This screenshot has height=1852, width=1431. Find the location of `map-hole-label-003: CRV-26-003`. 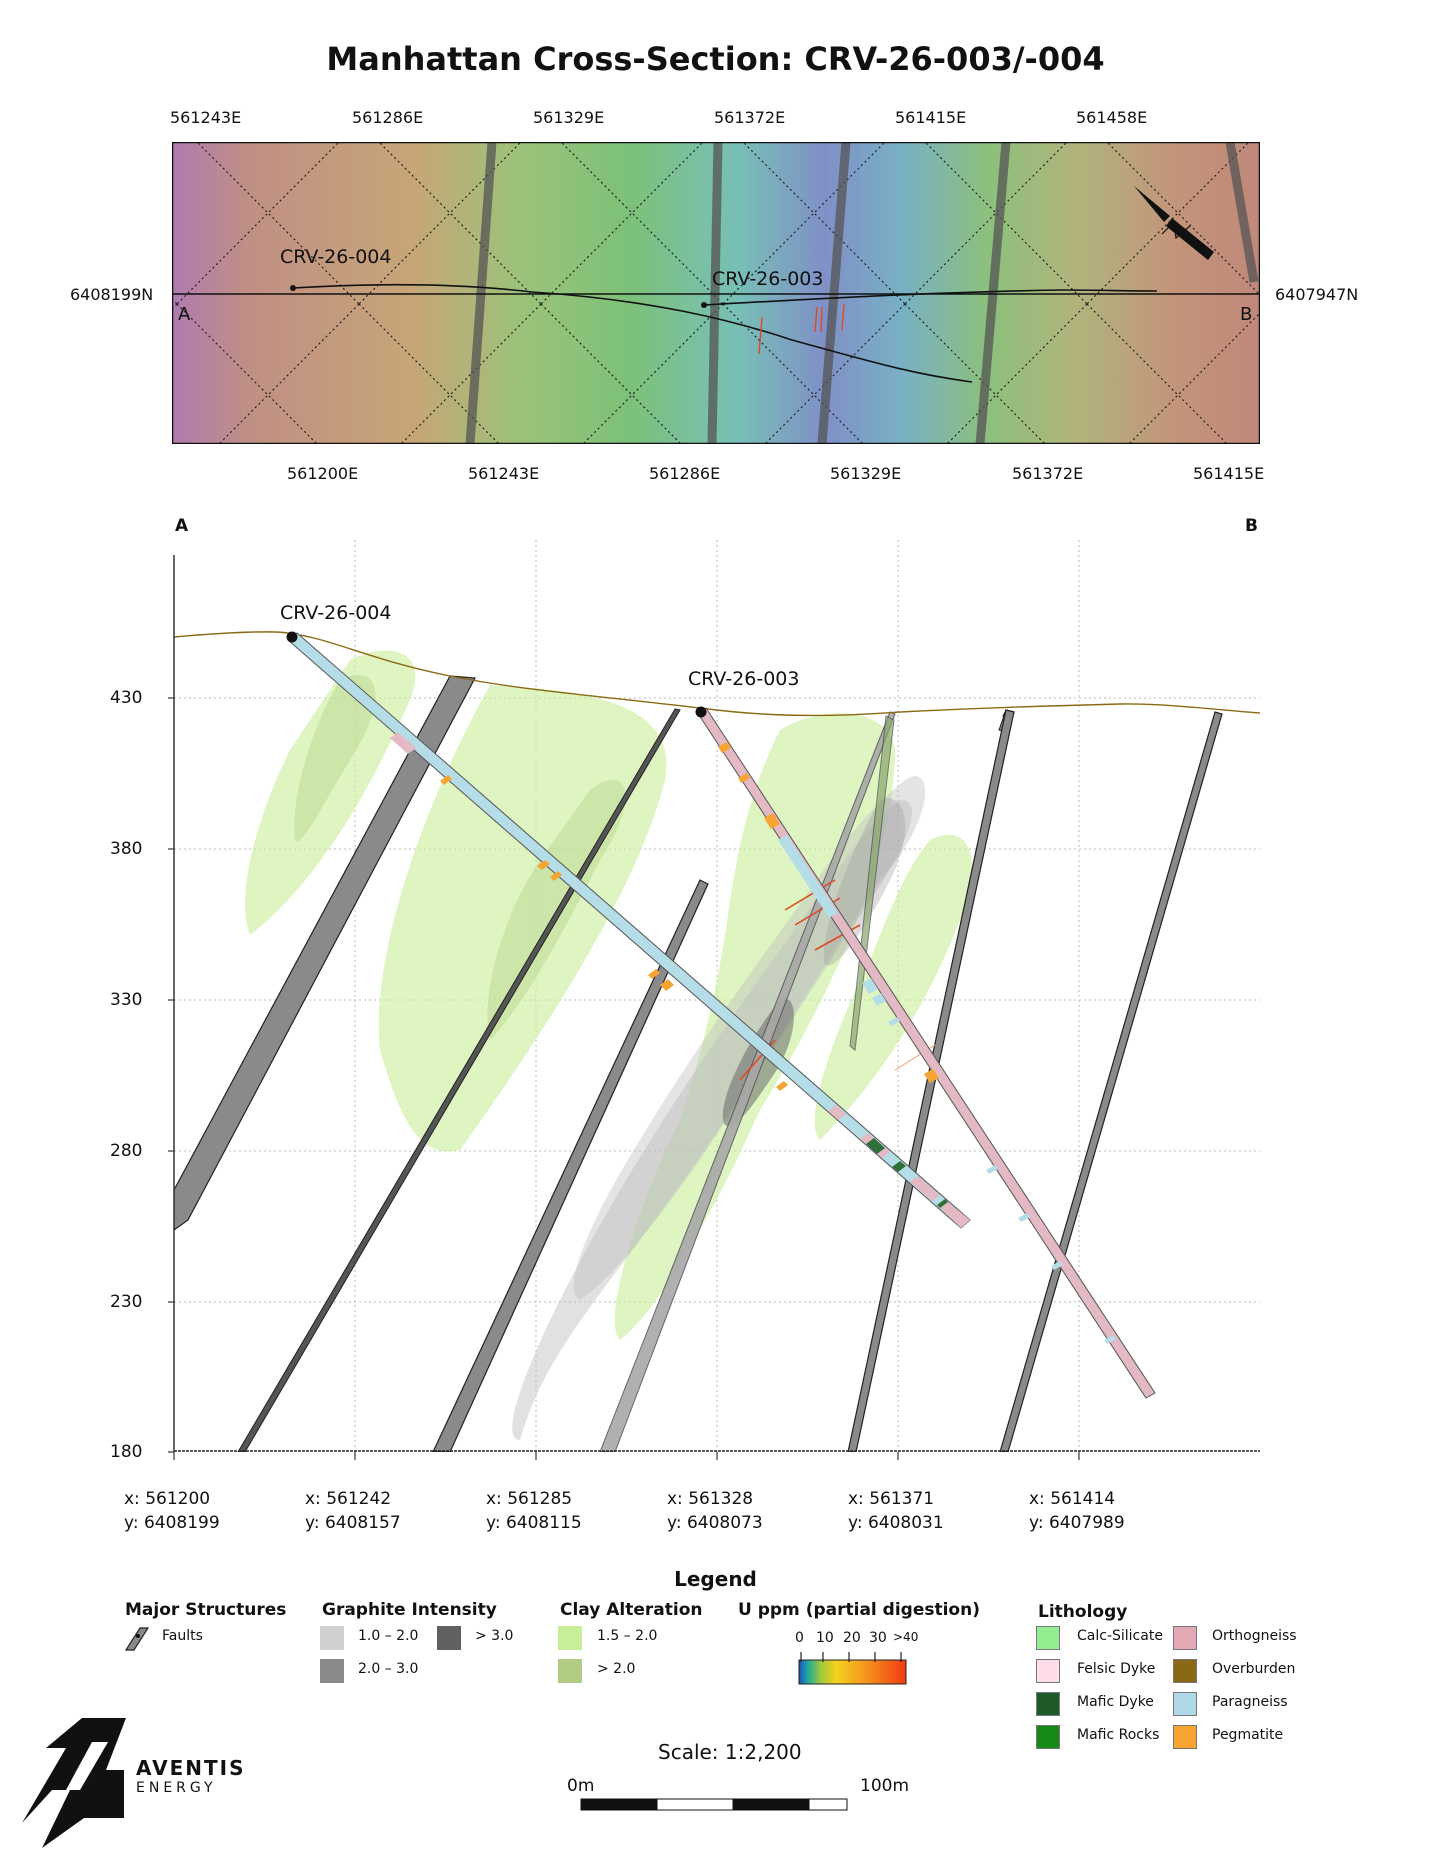

map-hole-label-003: CRV-26-003 is located at coordinates (768, 279).